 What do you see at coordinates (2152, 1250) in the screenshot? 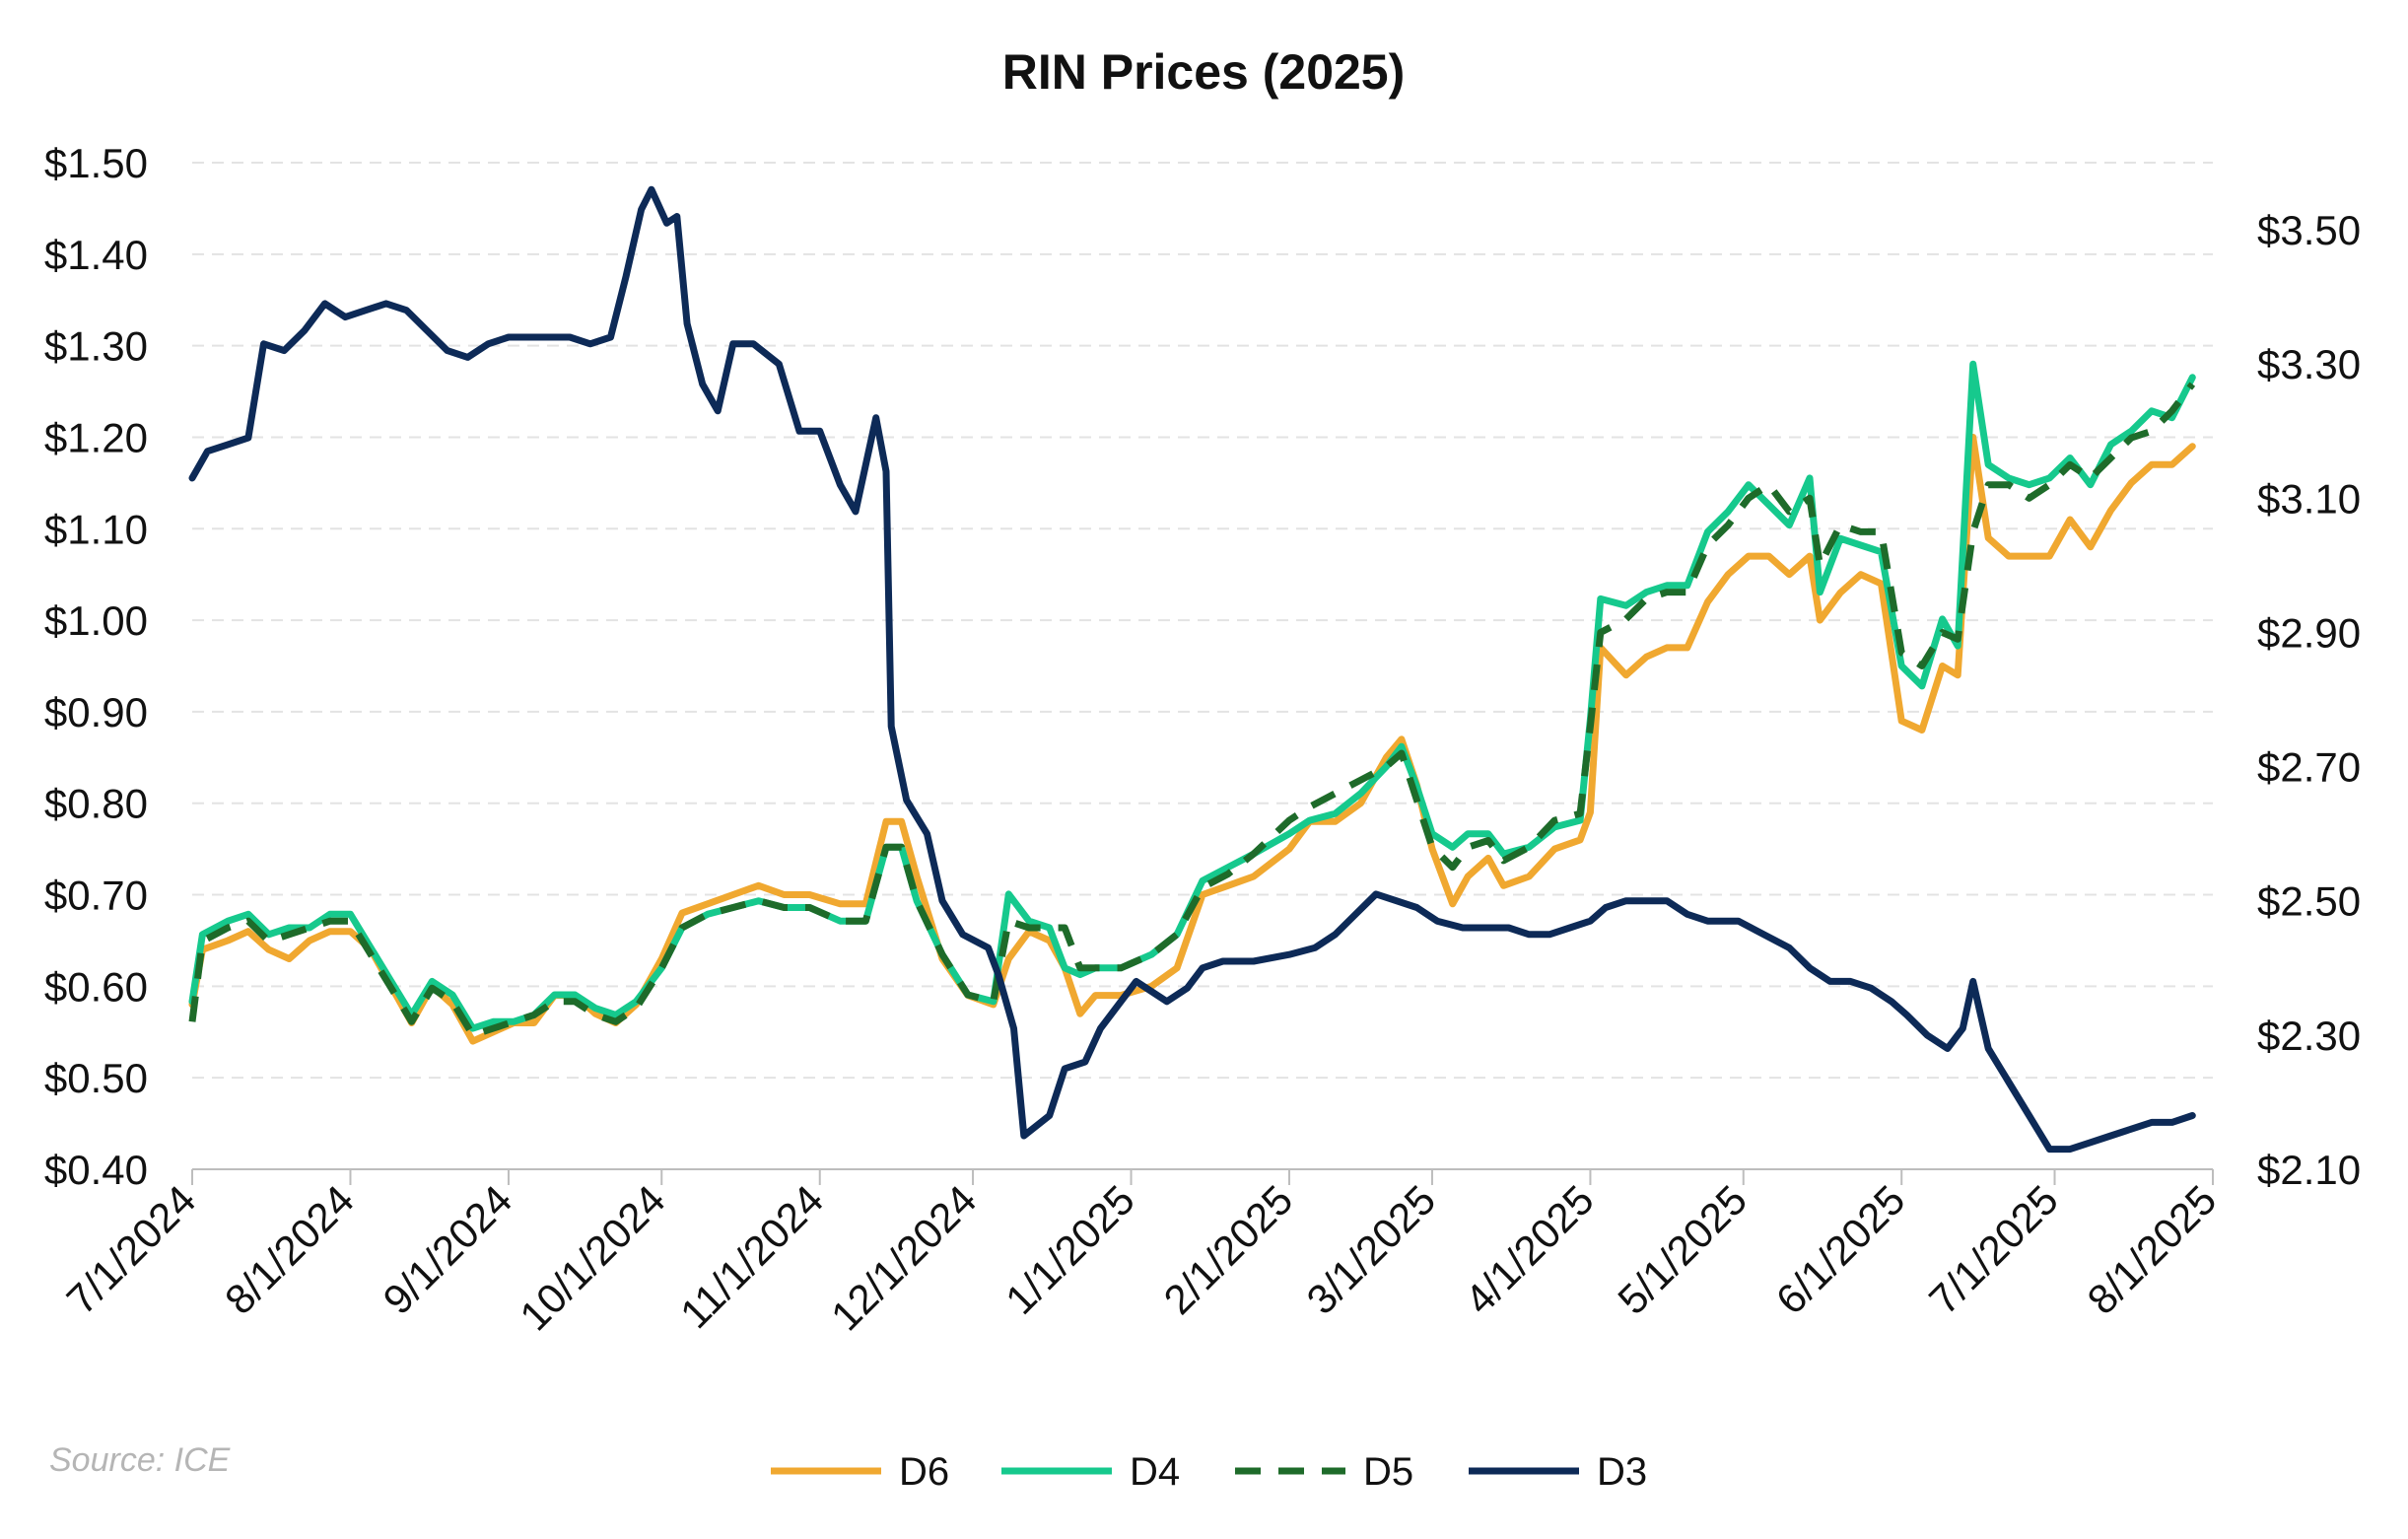
I see `x-tick-label: 8/1/2025` at bounding box center [2152, 1250].